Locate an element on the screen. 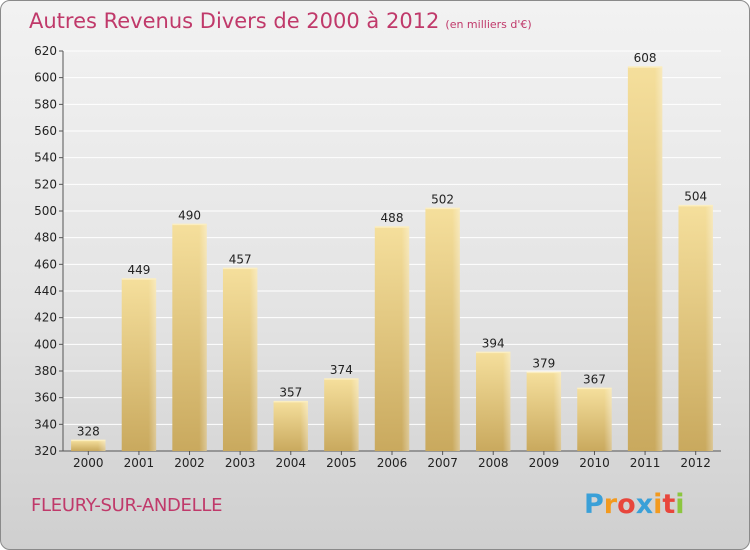 The image size is (750, 550). y-tick-label: 560 is located at coordinates (45, 131).